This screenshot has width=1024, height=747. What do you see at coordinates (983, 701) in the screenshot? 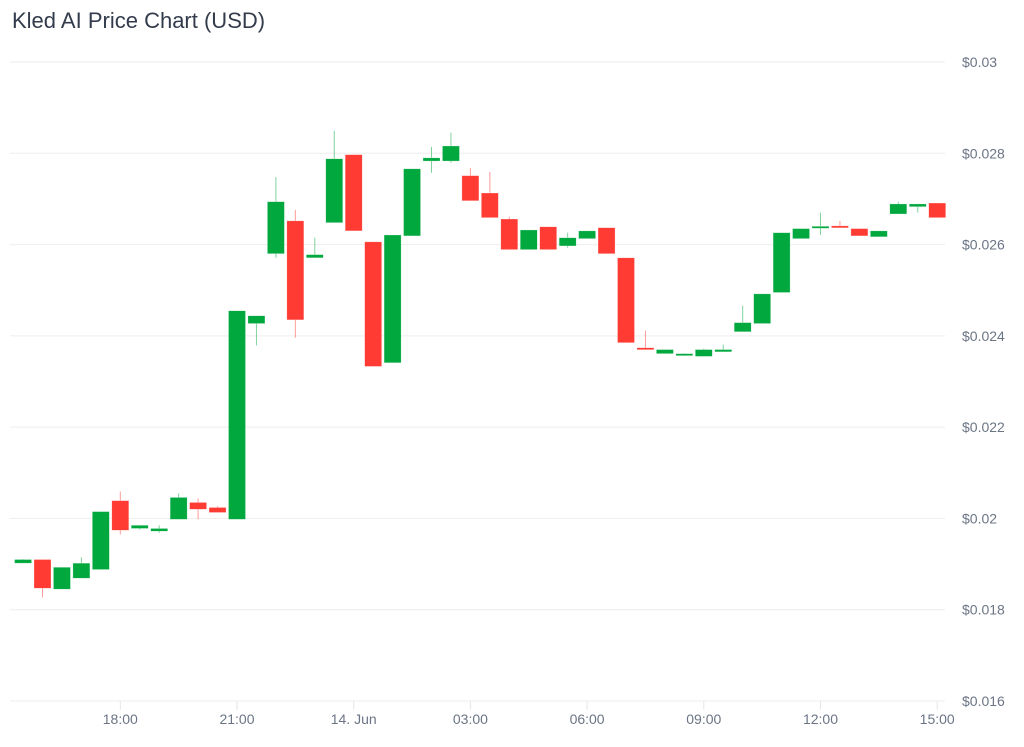
I see `y-tick-label: $0.016` at bounding box center [983, 701].